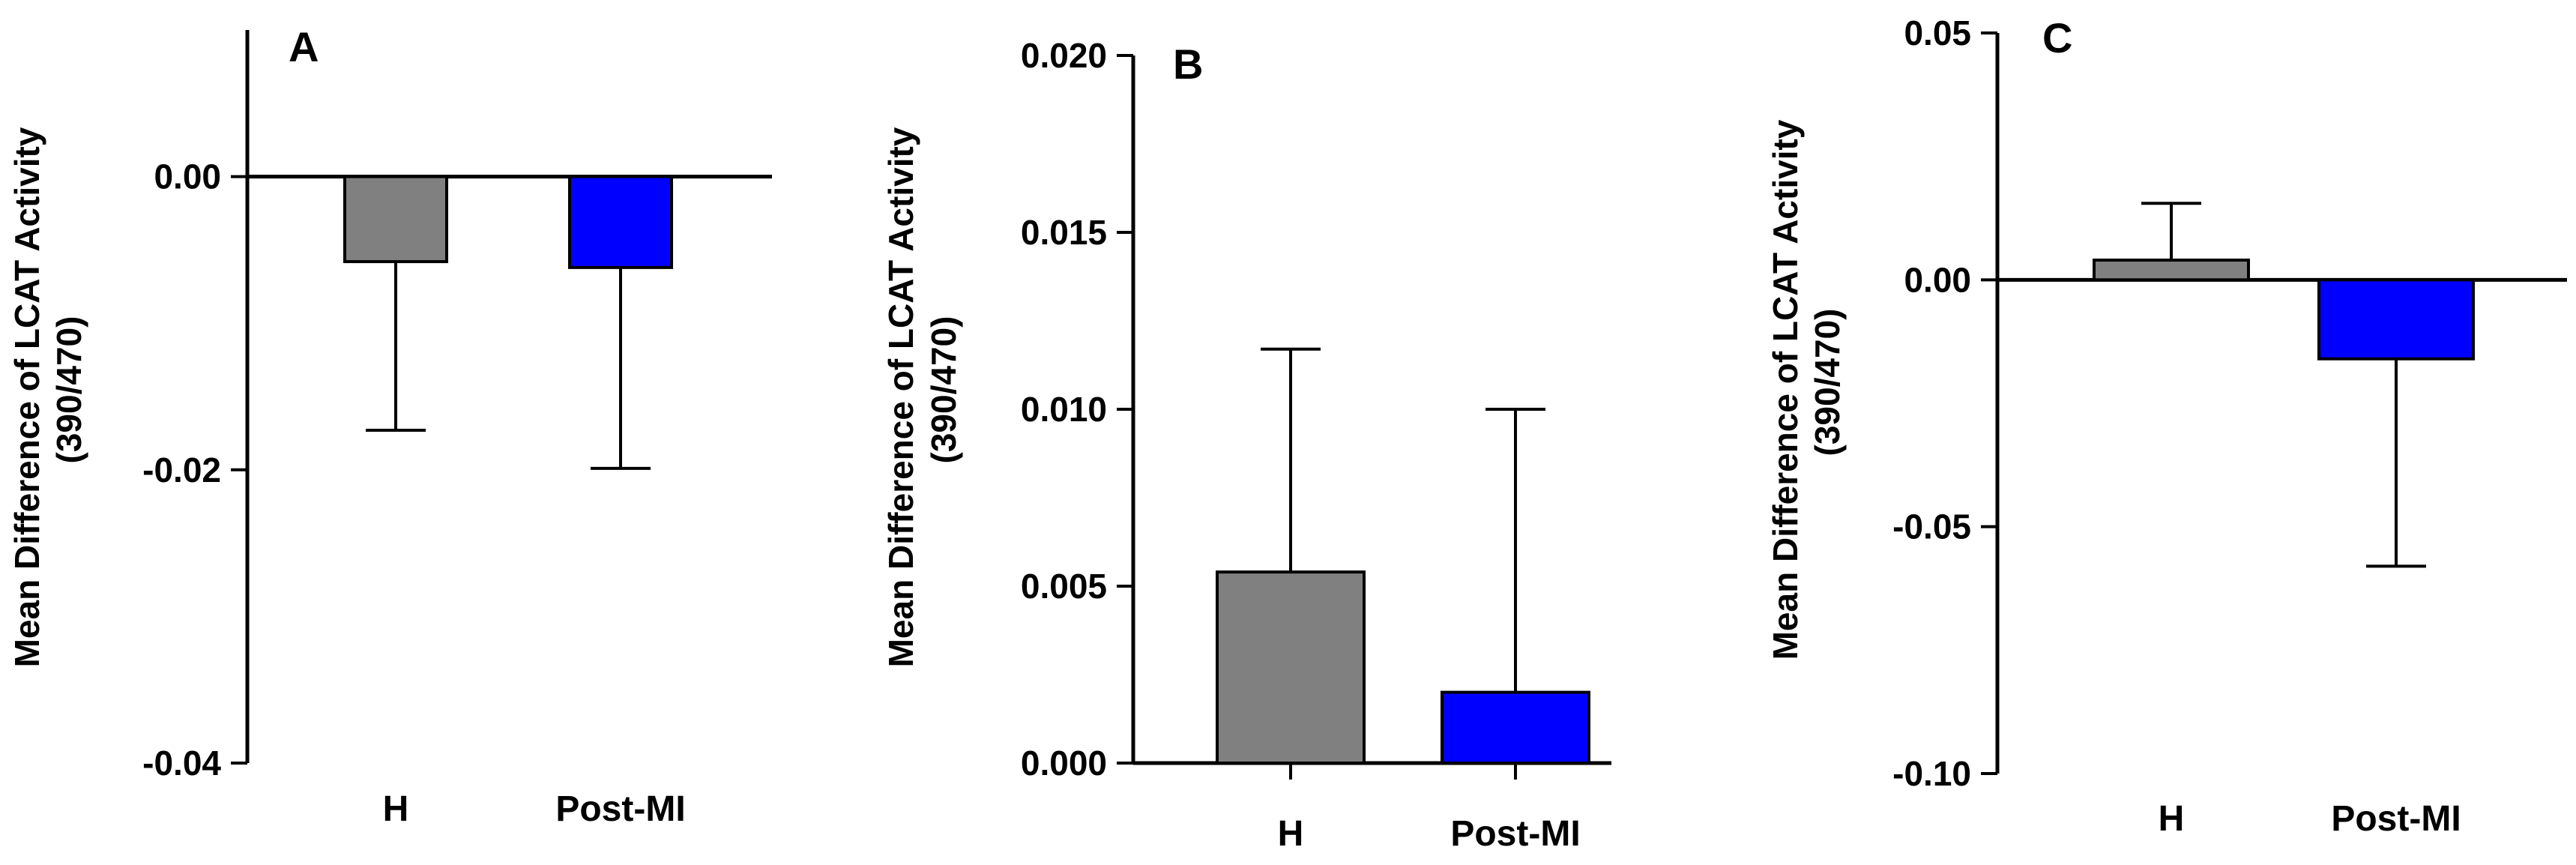  What do you see at coordinates (182, 764) in the screenshot?
I see `y-tick-label: -0.04` at bounding box center [182, 764].